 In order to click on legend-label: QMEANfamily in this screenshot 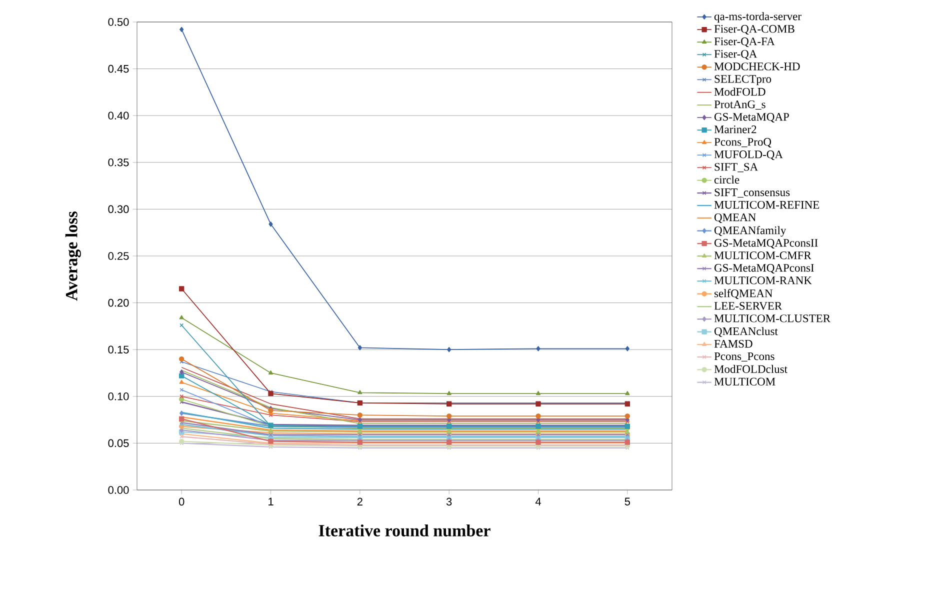, I will do `click(750, 231)`.